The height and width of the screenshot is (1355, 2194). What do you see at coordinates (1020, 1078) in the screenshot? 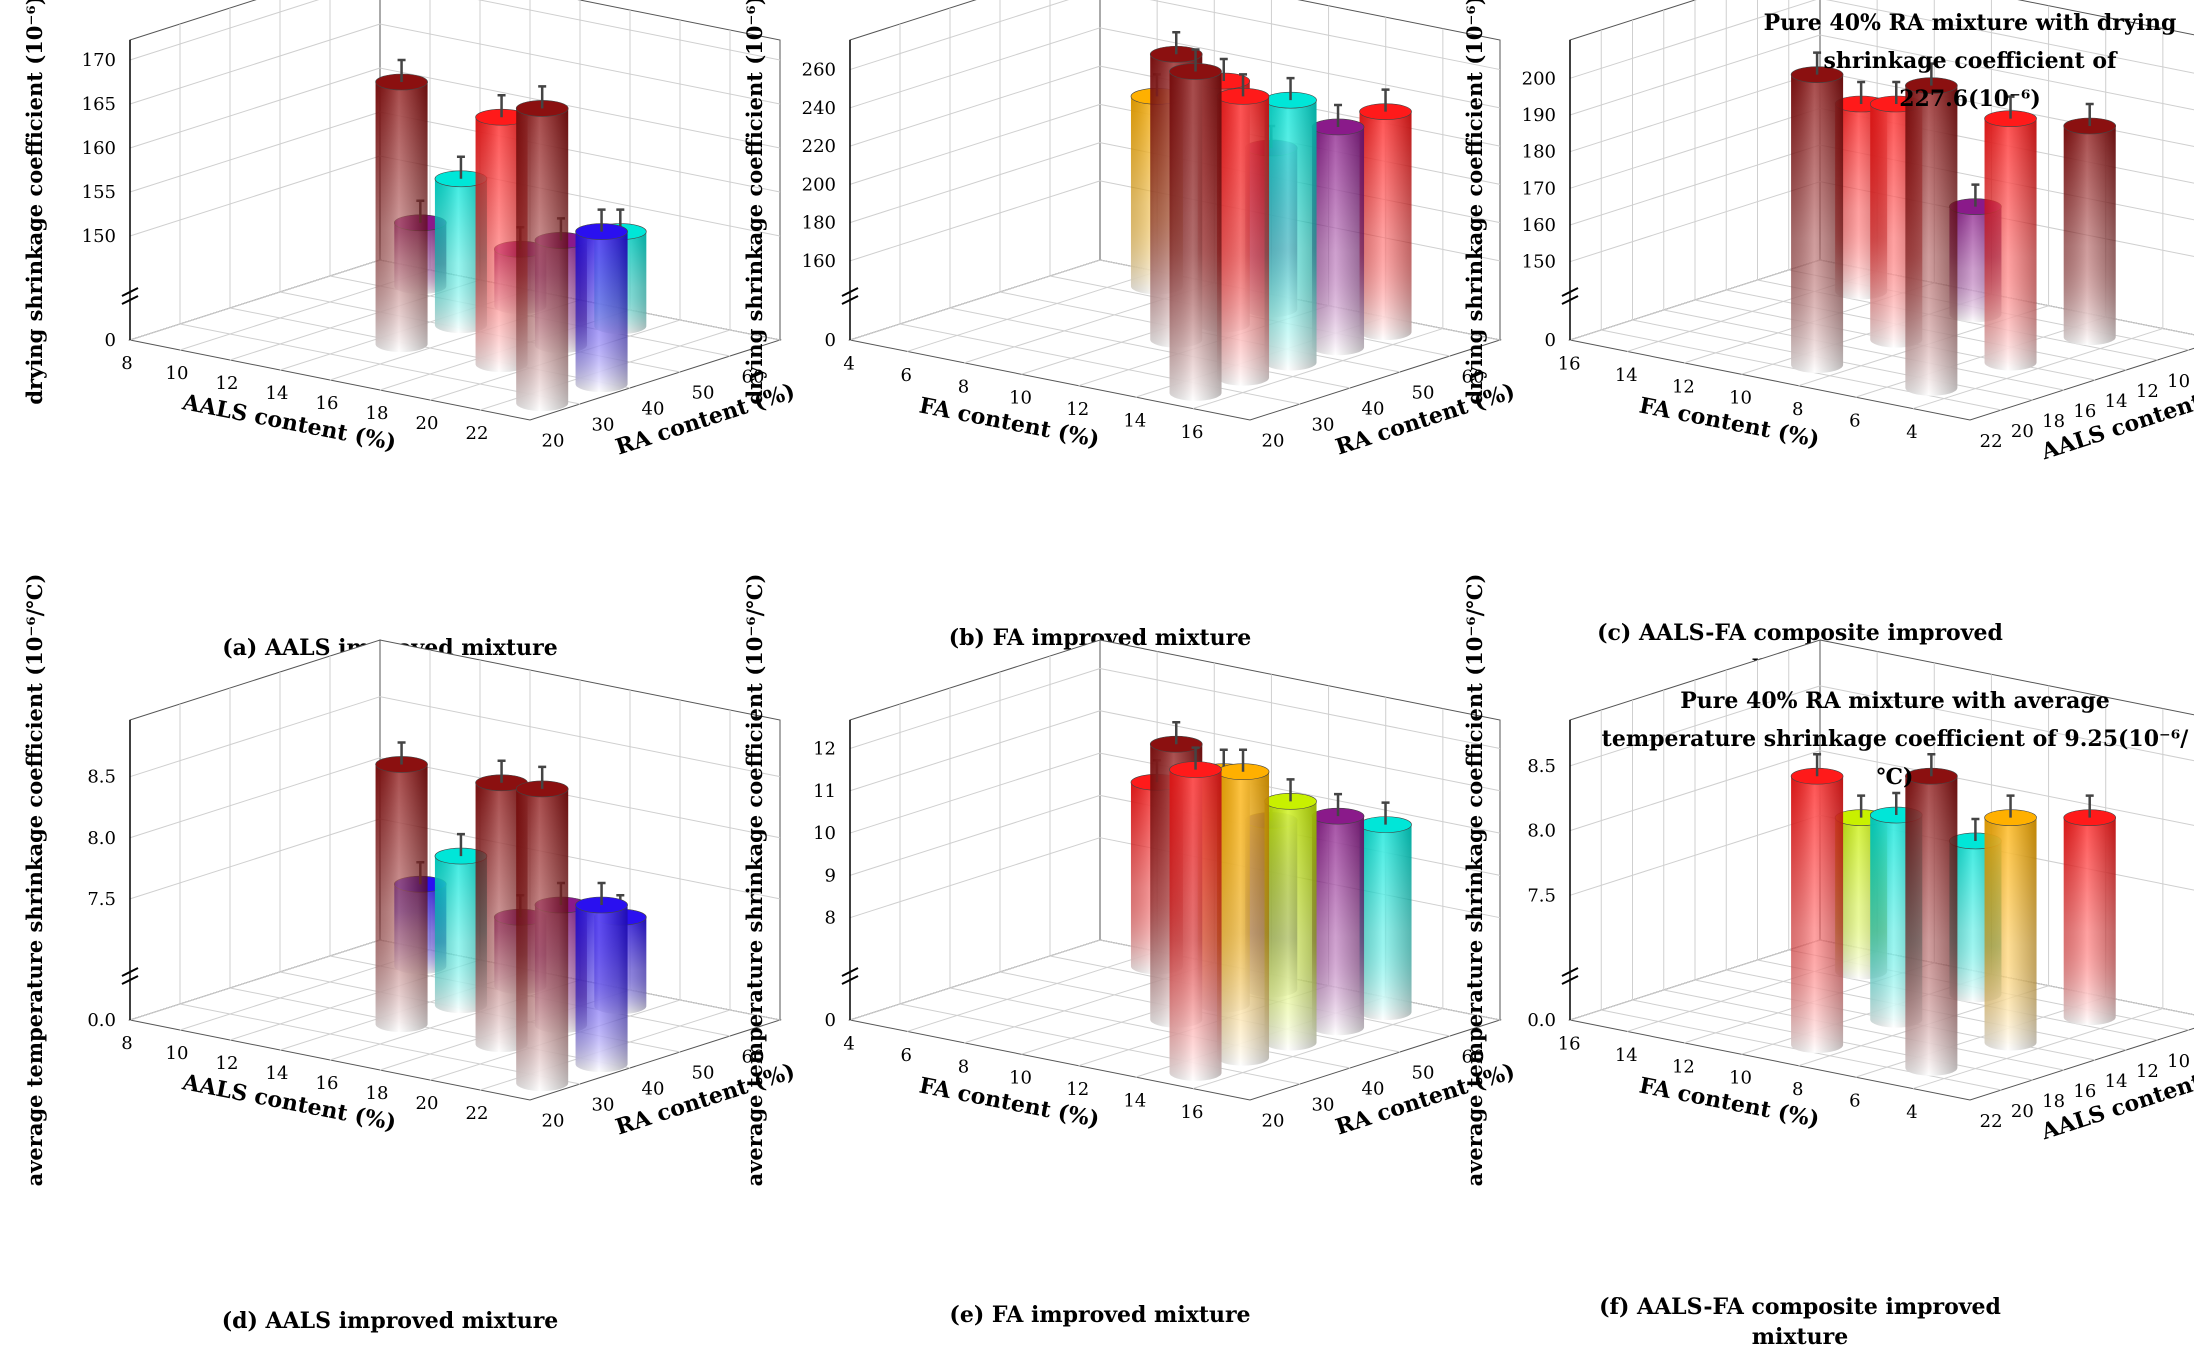
I see `x-tick-label: 10` at bounding box center [1020, 1078].